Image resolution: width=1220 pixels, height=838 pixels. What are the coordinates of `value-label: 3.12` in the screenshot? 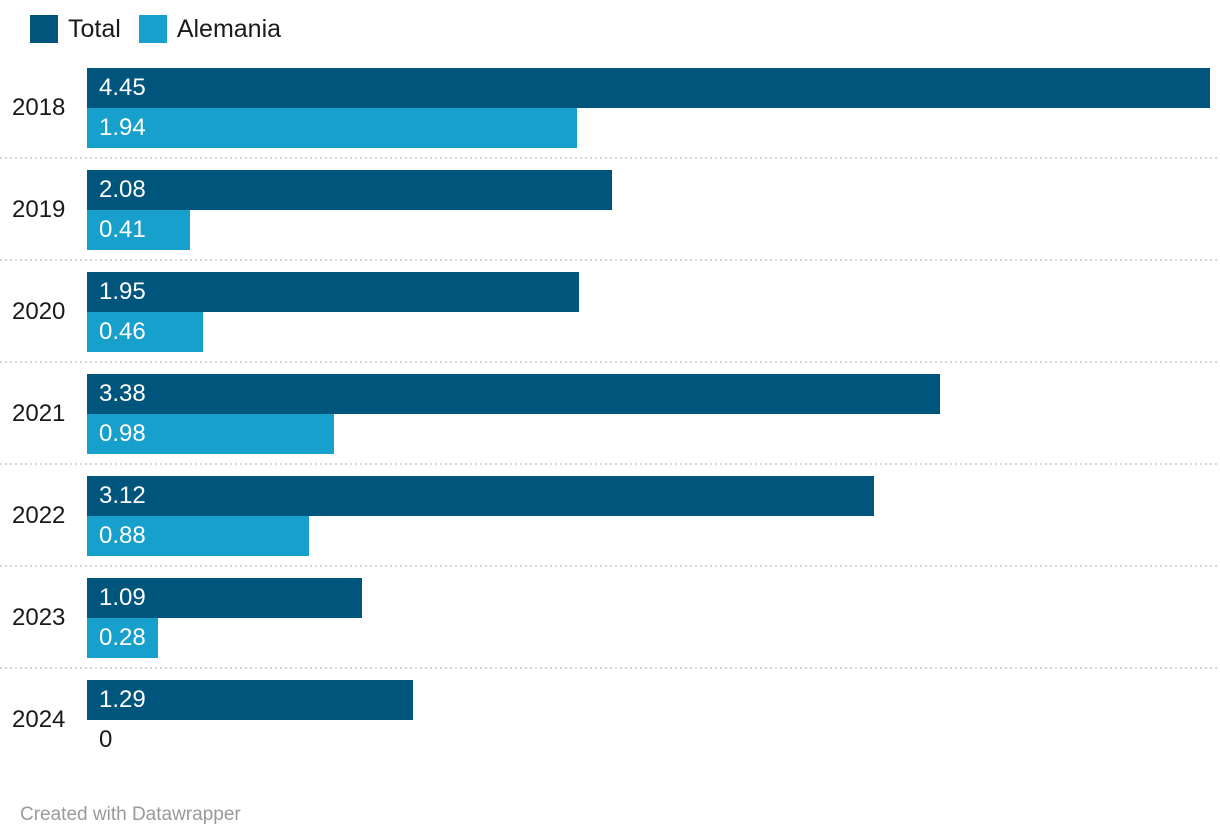 It's located at (122, 495).